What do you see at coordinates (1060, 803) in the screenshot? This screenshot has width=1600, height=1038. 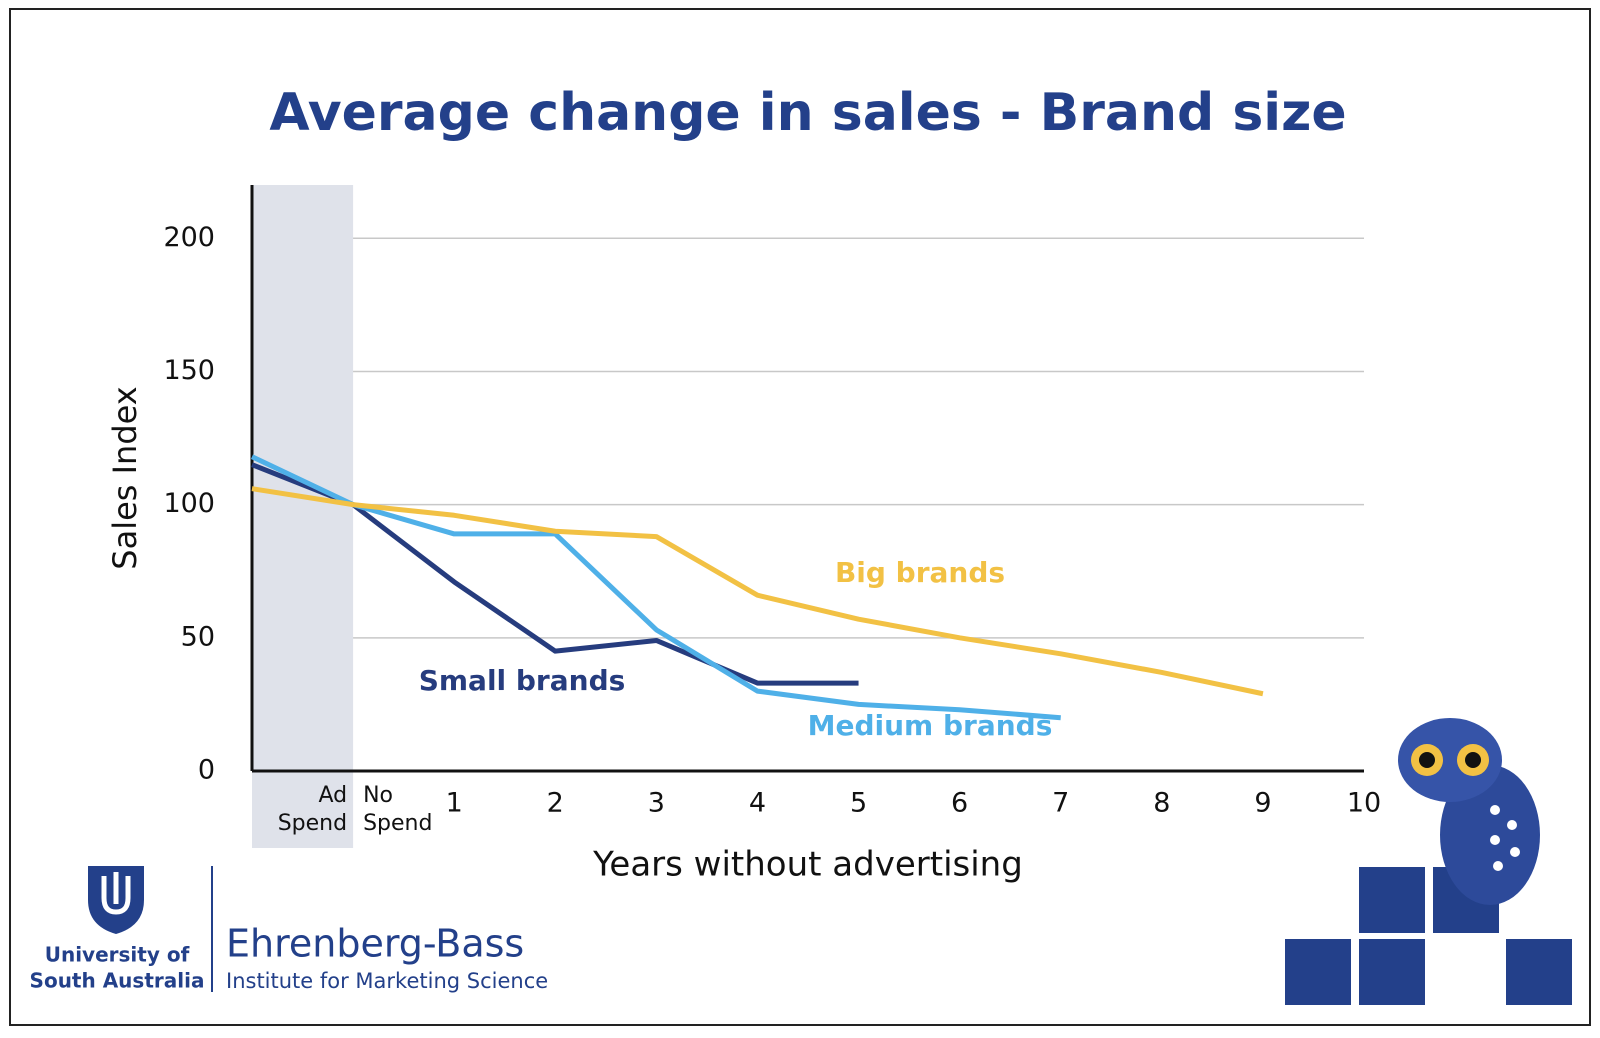 I see `x-tick-label: 7` at bounding box center [1060, 803].